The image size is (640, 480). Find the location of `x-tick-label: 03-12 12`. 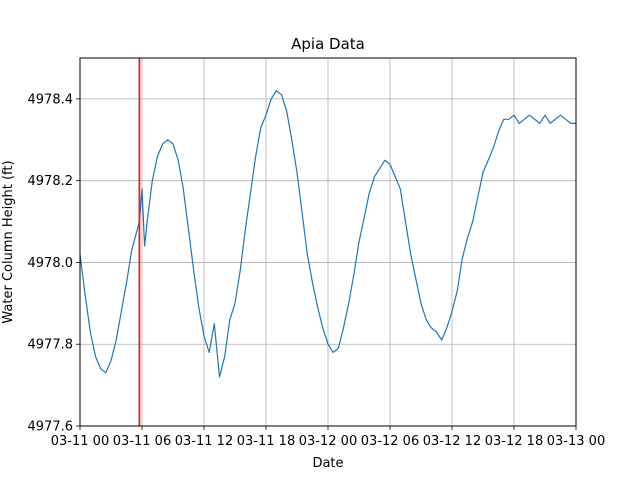

x-tick-label: 03-12 12 is located at coordinates (452, 441).